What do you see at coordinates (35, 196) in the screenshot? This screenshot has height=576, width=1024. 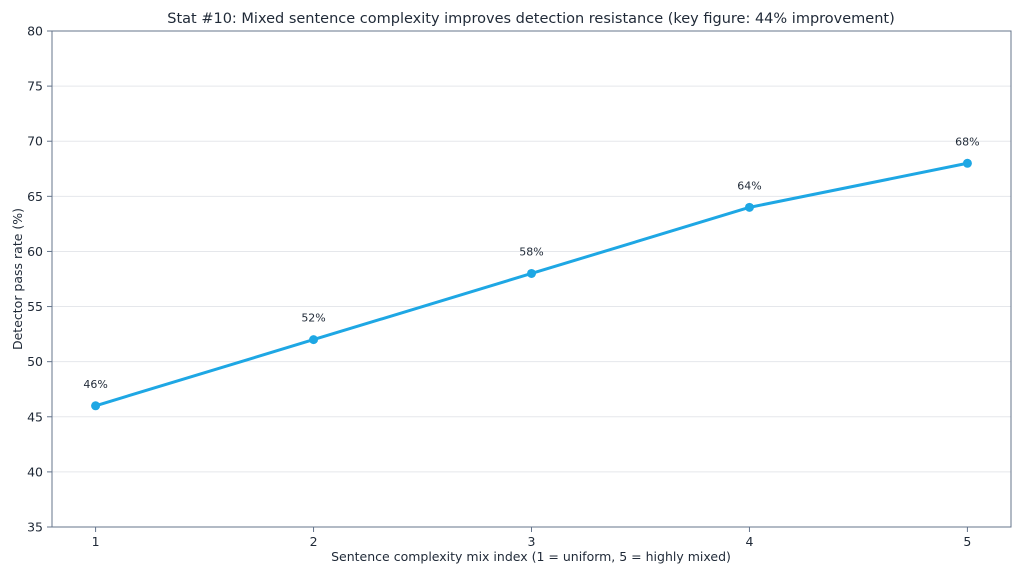 I see `y-tick-label: 65` at bounding box center [35, 196].